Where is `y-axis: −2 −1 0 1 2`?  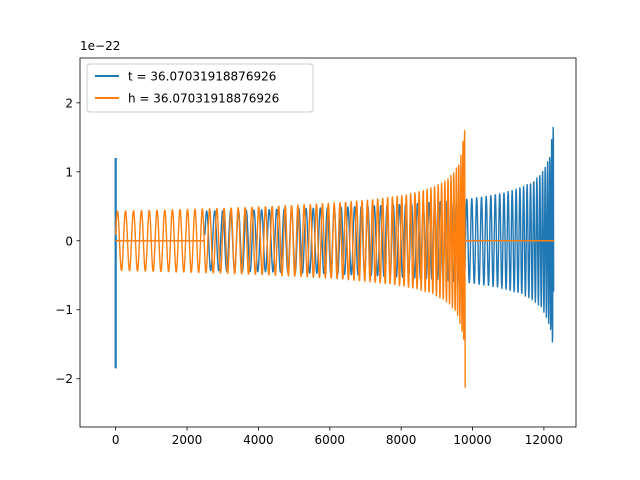
y-axis: −2 −1 0 1 2 is located at coordinates (67, 241).